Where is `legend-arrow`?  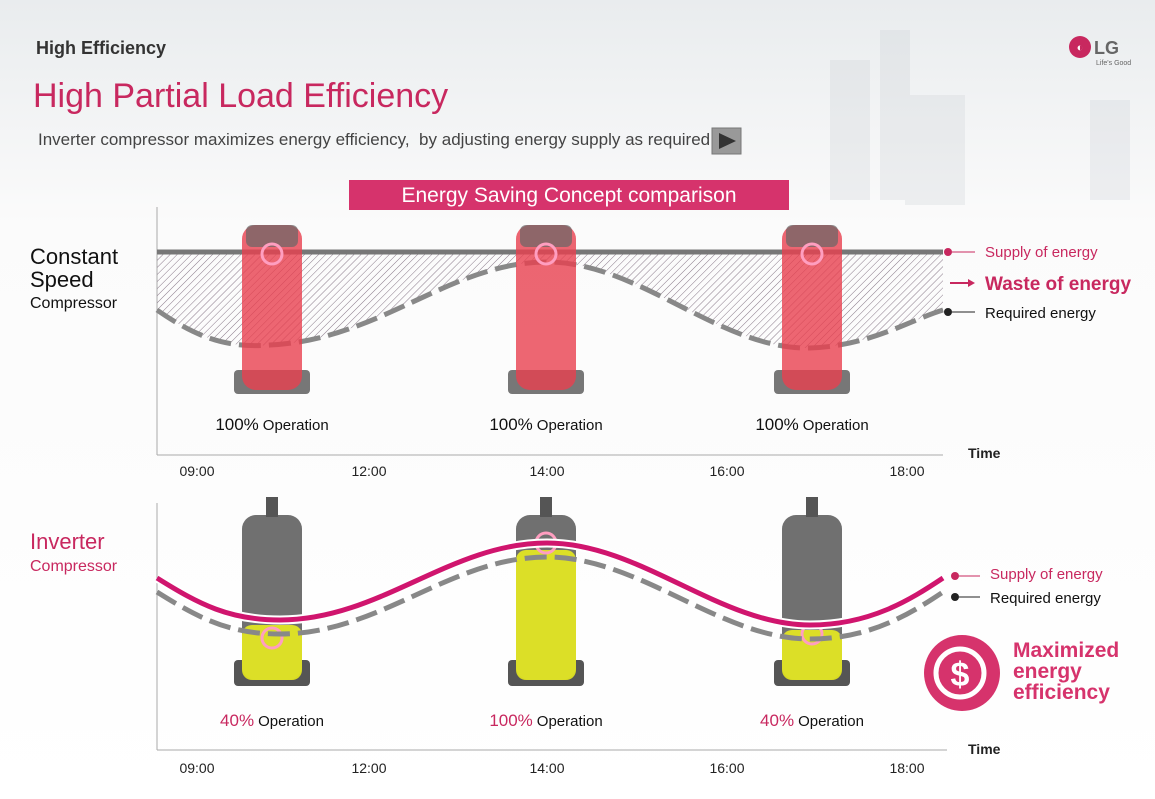
legend-arrow is located at coordinates (971, 283).